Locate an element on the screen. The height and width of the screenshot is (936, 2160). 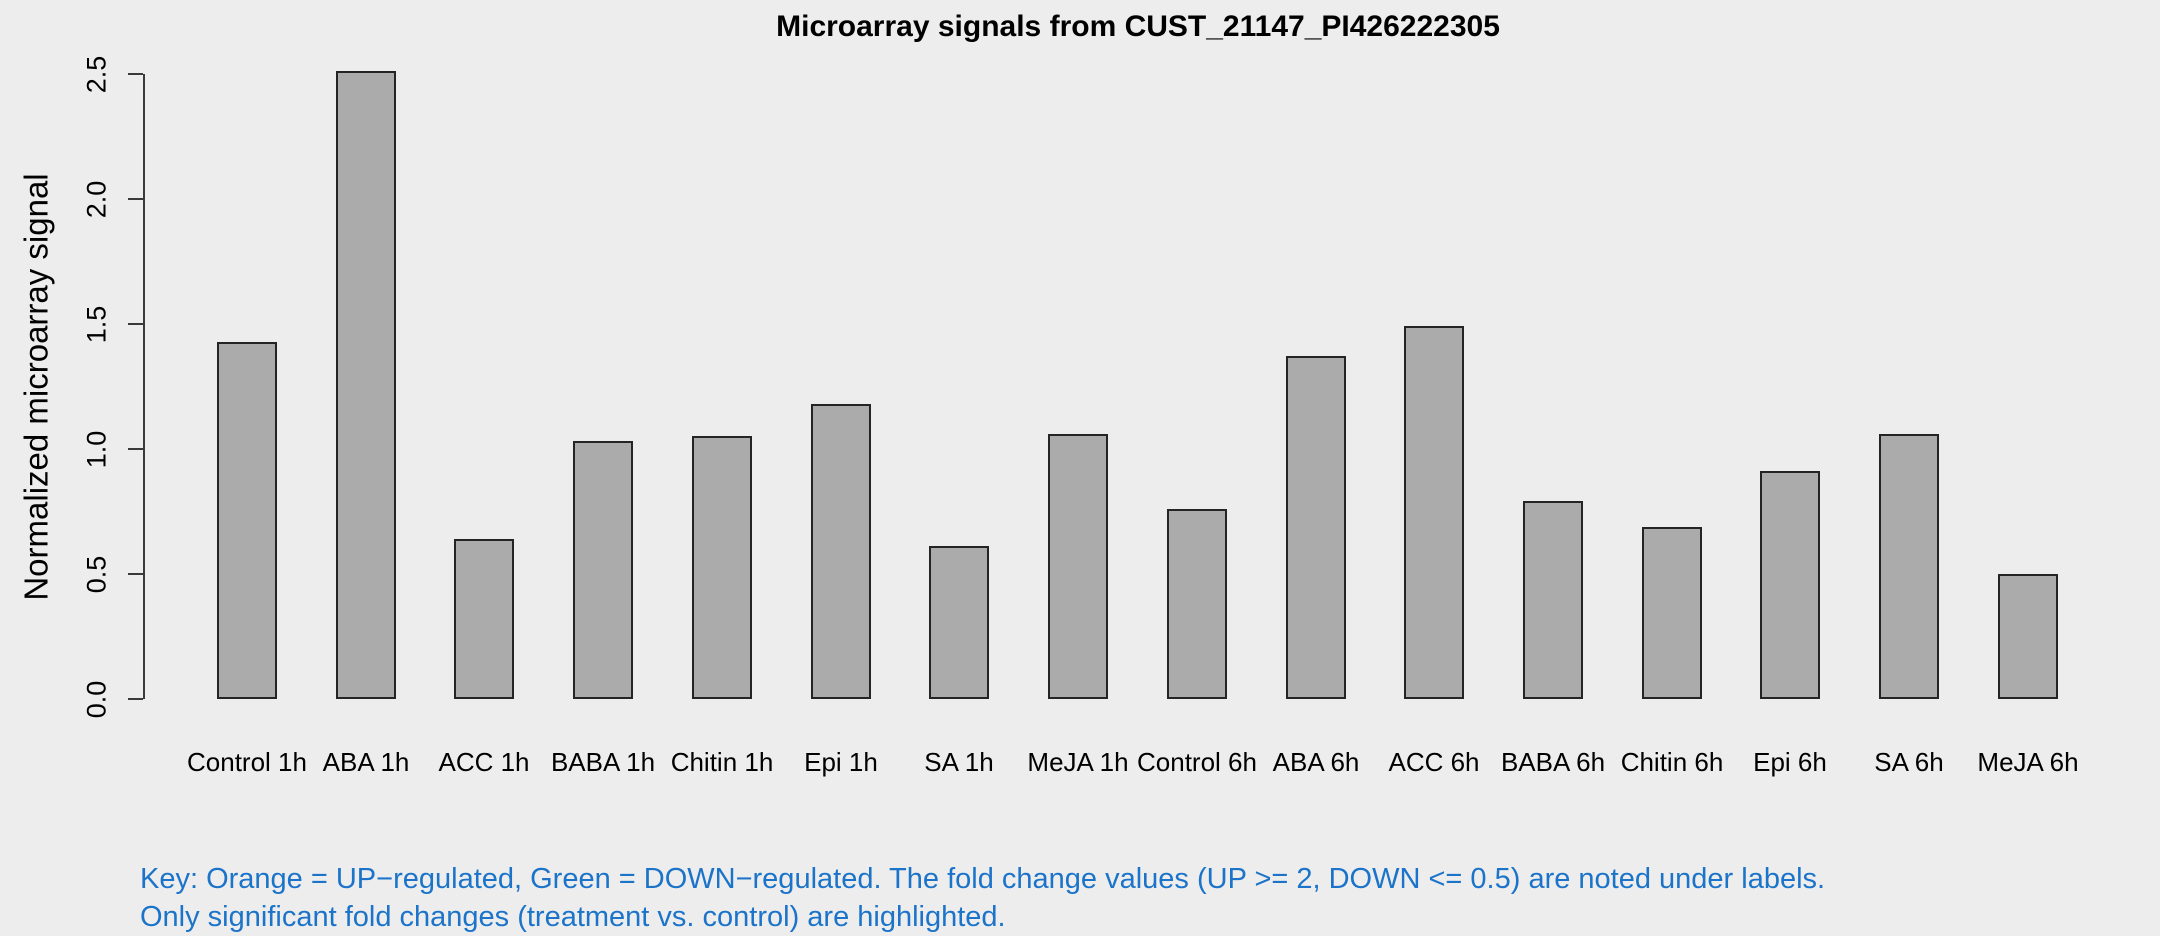
bar-sa-6h is located at coordinates (1909, 566).